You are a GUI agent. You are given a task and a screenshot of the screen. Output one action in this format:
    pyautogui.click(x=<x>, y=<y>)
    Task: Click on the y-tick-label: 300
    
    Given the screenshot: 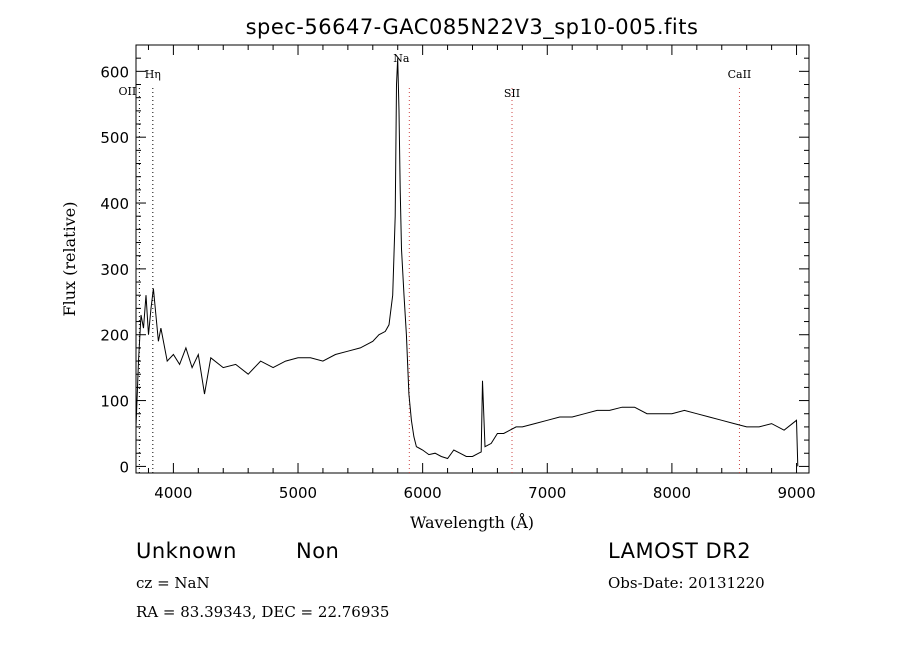 What is the action you would take?
    pyautogui.click(x=114, y=270)
    